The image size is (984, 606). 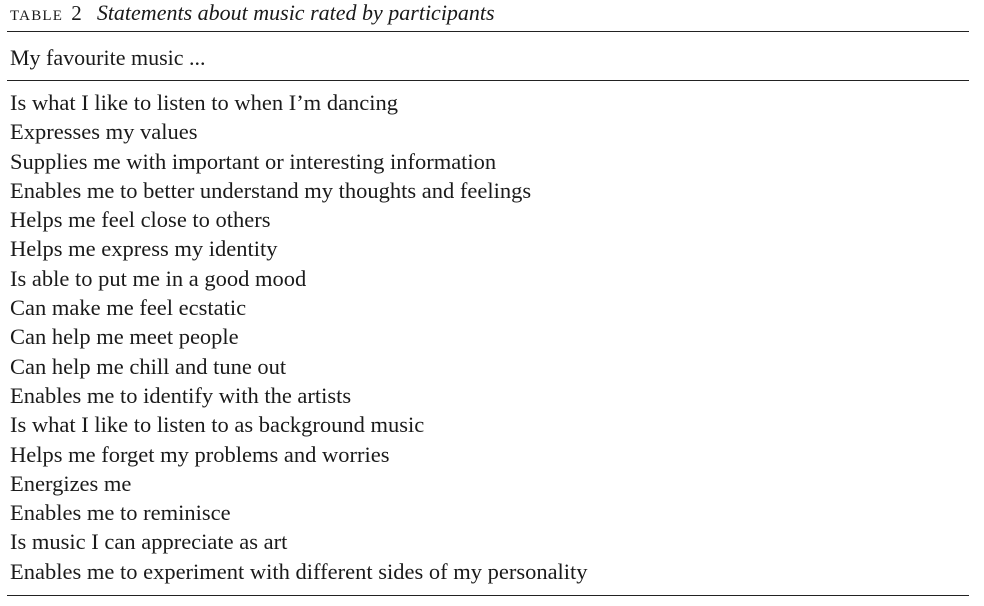 What do you see at coordinates (37, 16) in the screenshot?
I see `table-label: TABLE` at bounding box center [37, 16].